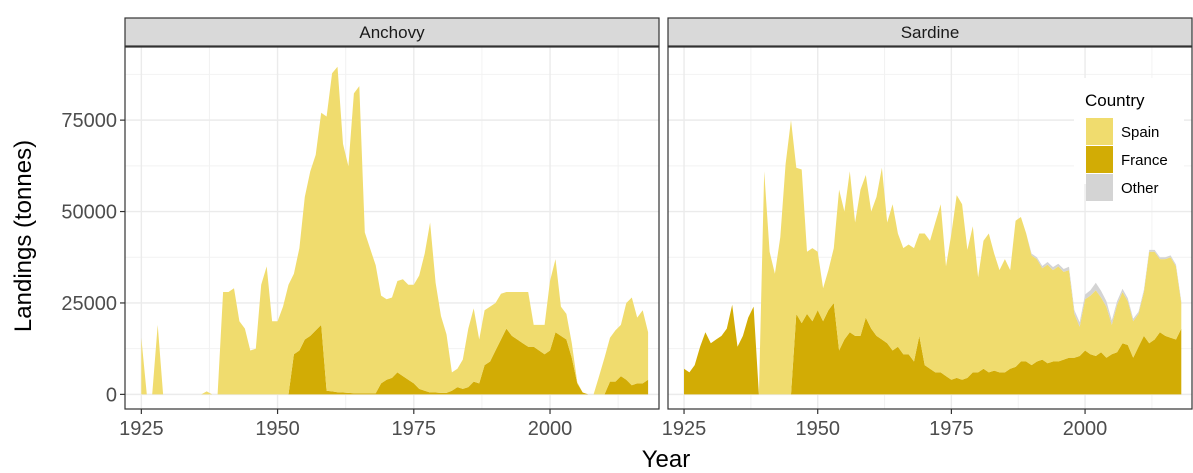 Image resolution: width=1193 pixels, height=473 pixels. I want to click on y-tick-label: 50000, so click(89, 213).